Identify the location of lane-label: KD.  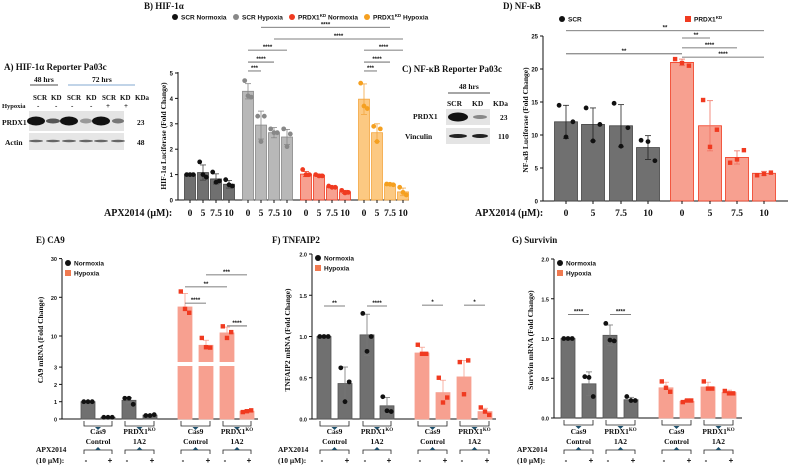
(478, 103).